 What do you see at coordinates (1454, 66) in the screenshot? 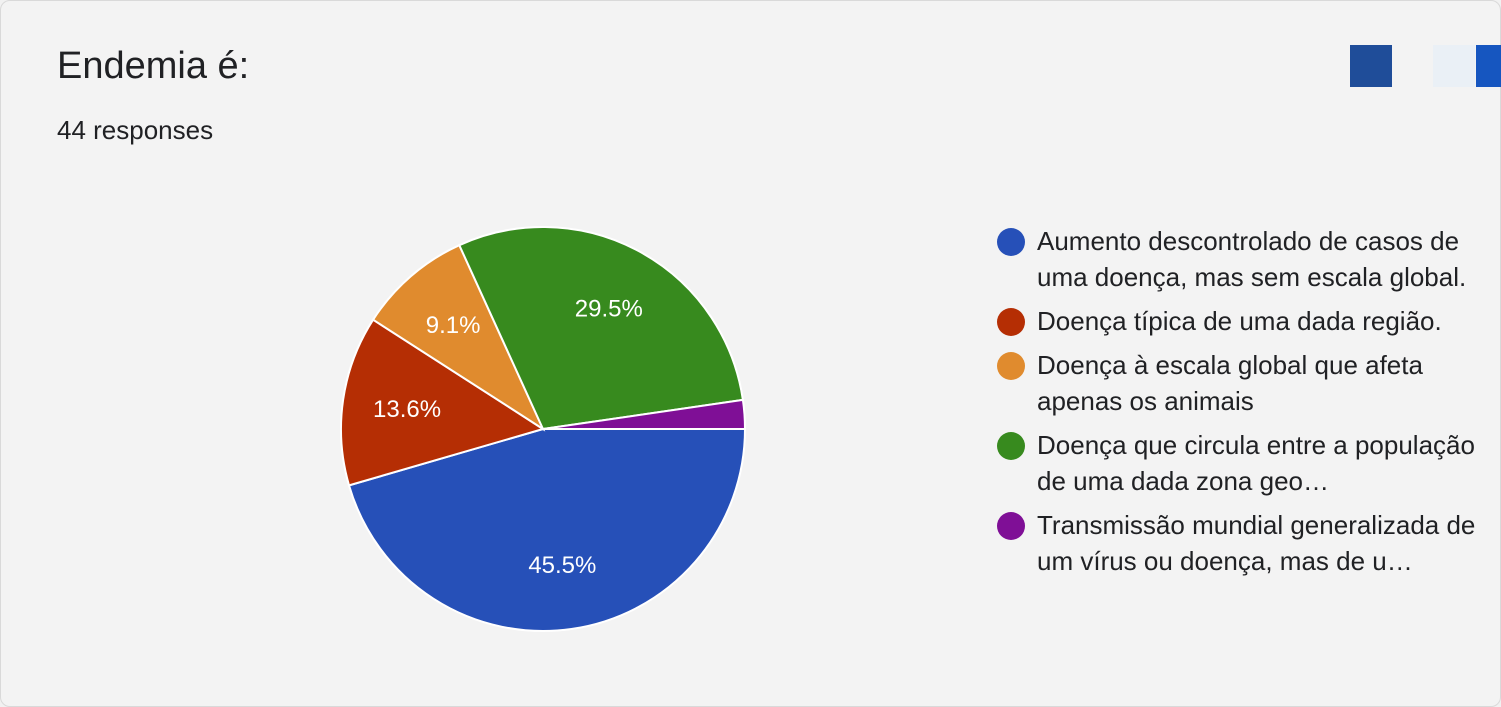
I see `blank-icon` at bounding box center [1454, 66].